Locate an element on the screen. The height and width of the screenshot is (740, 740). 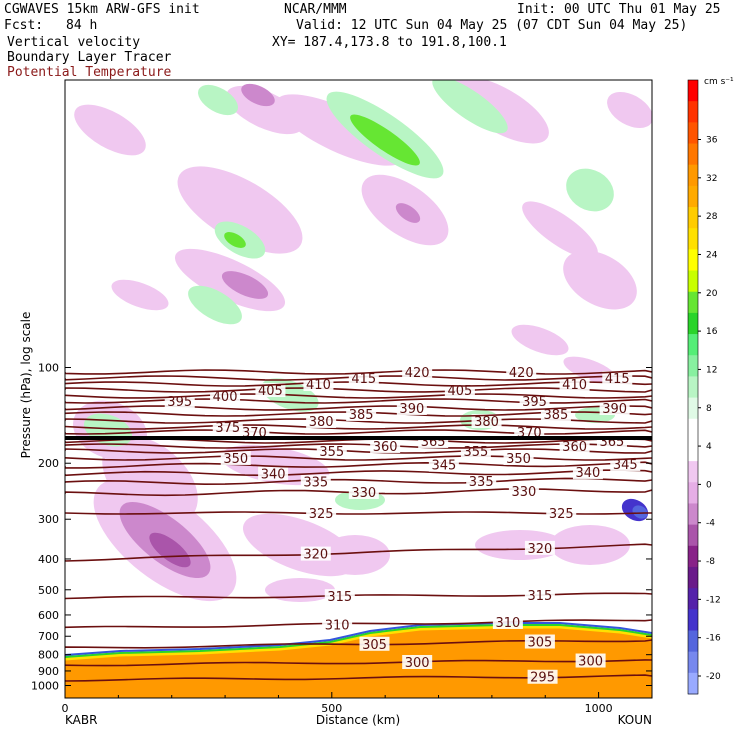
colorbar-label: 0 is located at coordinates (709, 485).